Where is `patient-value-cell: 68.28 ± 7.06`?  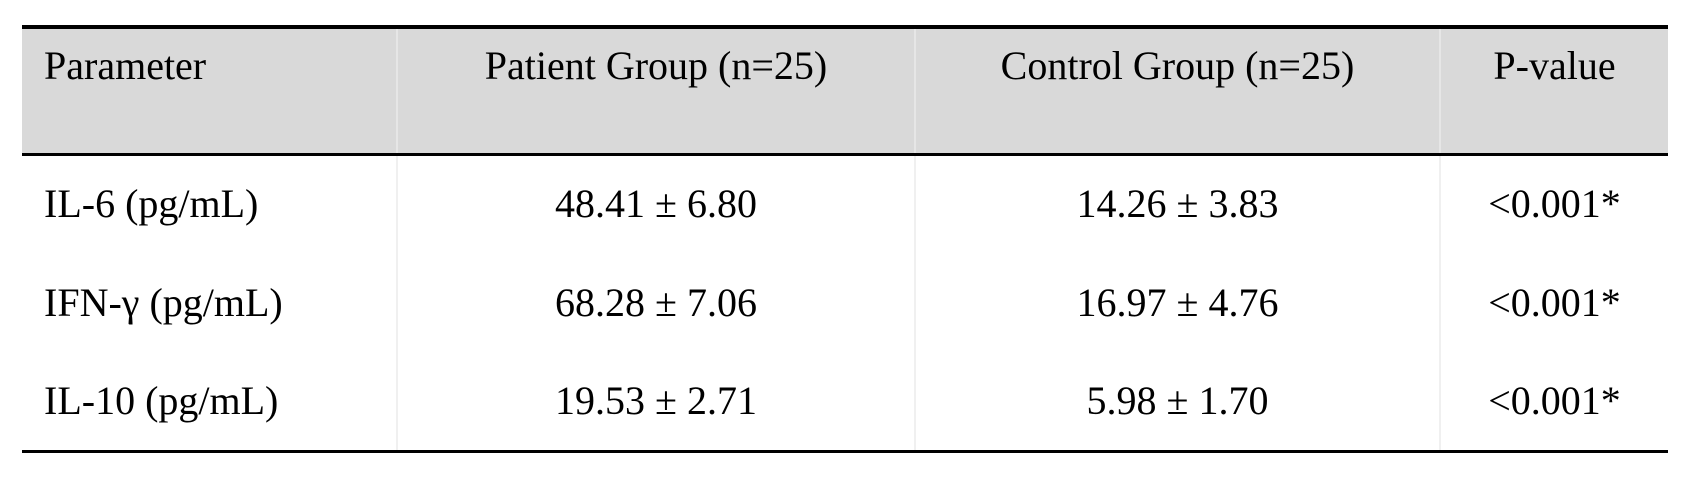 patient-value-cell: 68.28 ± 7.06 is located at coordinates (655, 302).